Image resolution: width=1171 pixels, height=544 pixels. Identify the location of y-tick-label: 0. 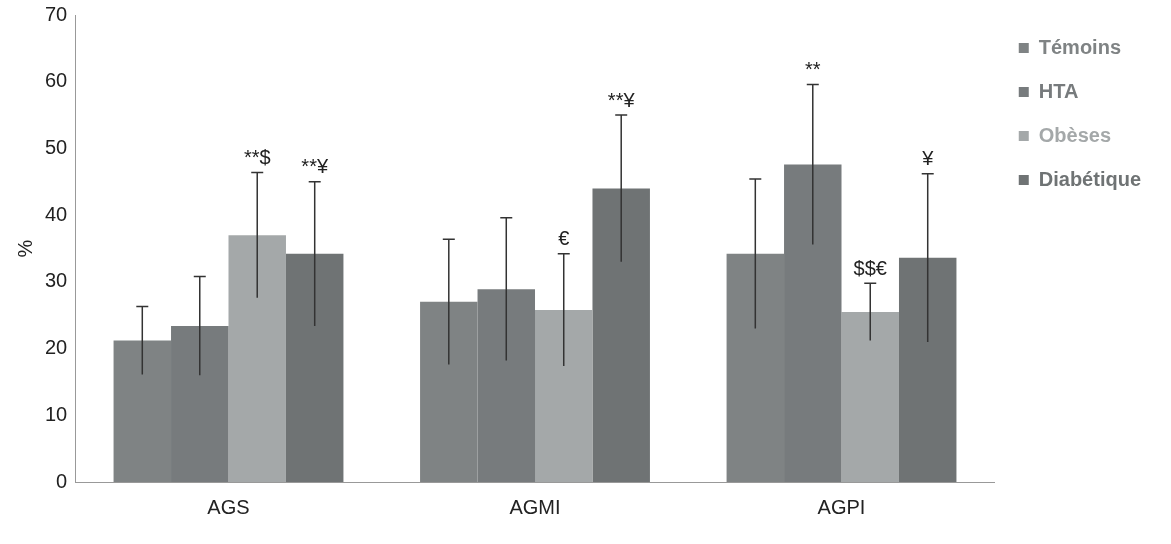
(62, 480).